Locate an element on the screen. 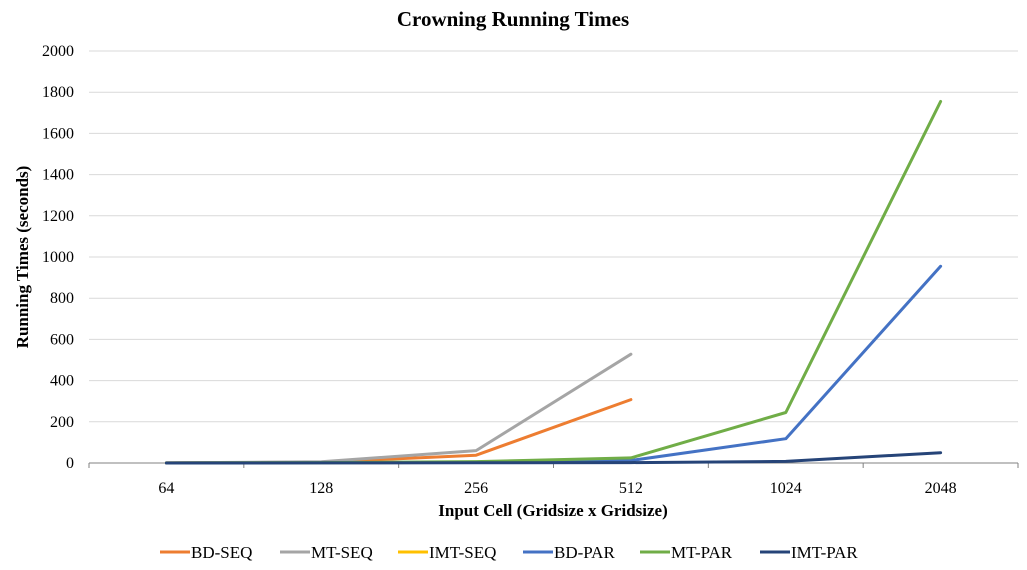 This screenshot has height=570, width=1027. x-tick-label: 512 is located at coordinates (631, 488).